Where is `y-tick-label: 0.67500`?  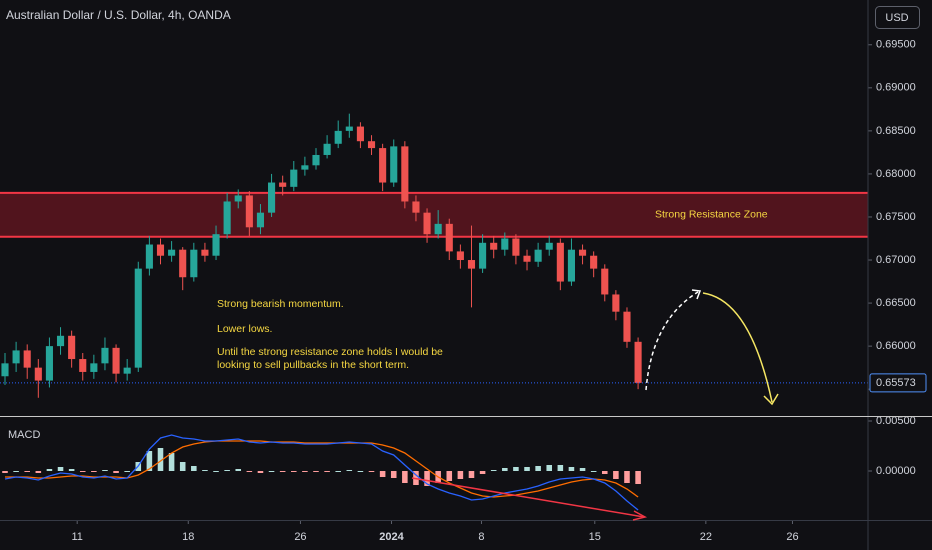 y-tick-label: 0.67500 is located at coordinates (896, 217).